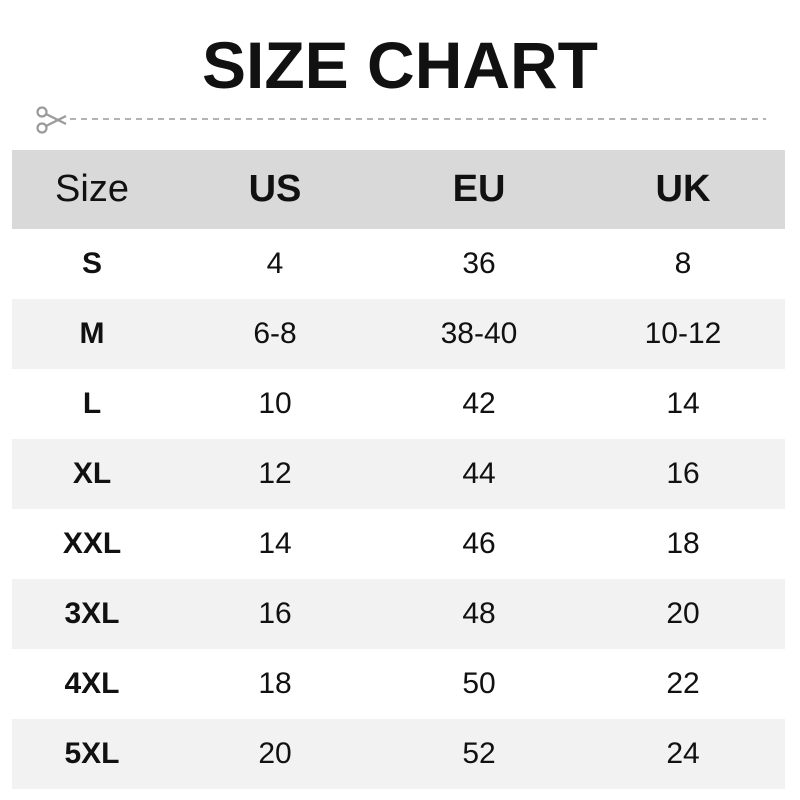  What do you see at coordinates (479, 753) in the screenshot?
I see `cell-eu: 52` at bounding box center [479, 753].